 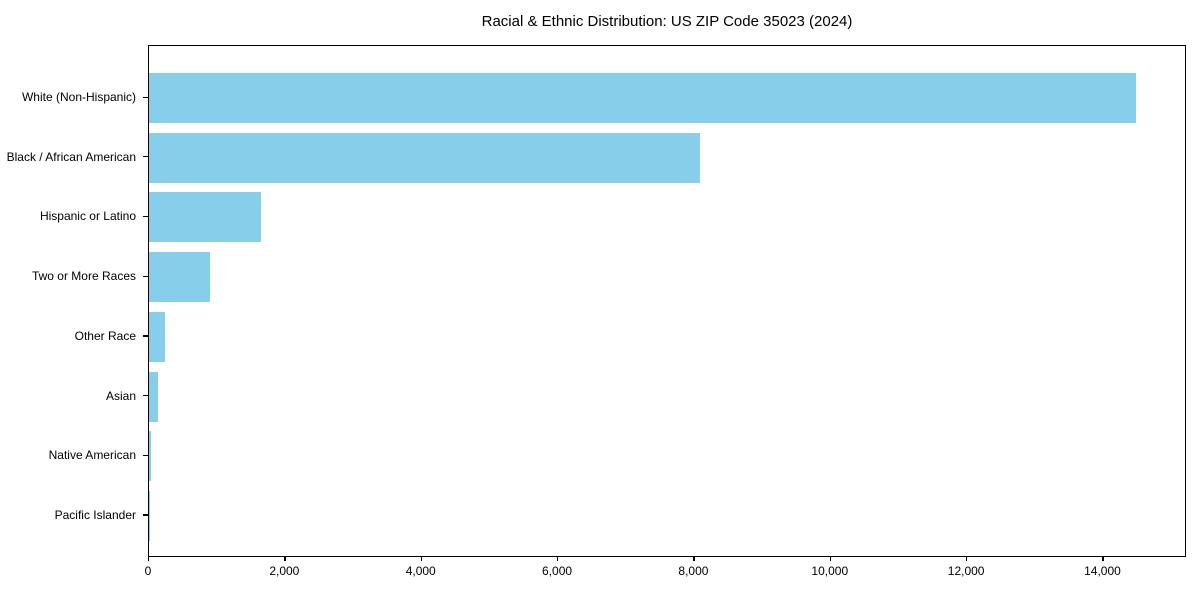 What do you see at coordinates (830, 571) in the screenshot?
I see `x-tick-label: 10,000` at bounding box center [830, 571].